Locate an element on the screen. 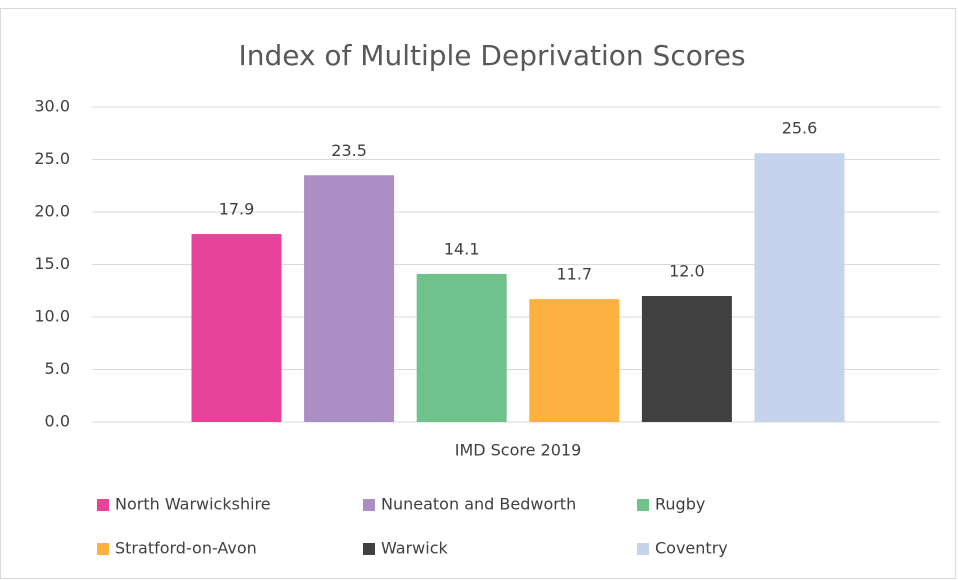  data-label: 25.6 is located at coordinates (800, 128).